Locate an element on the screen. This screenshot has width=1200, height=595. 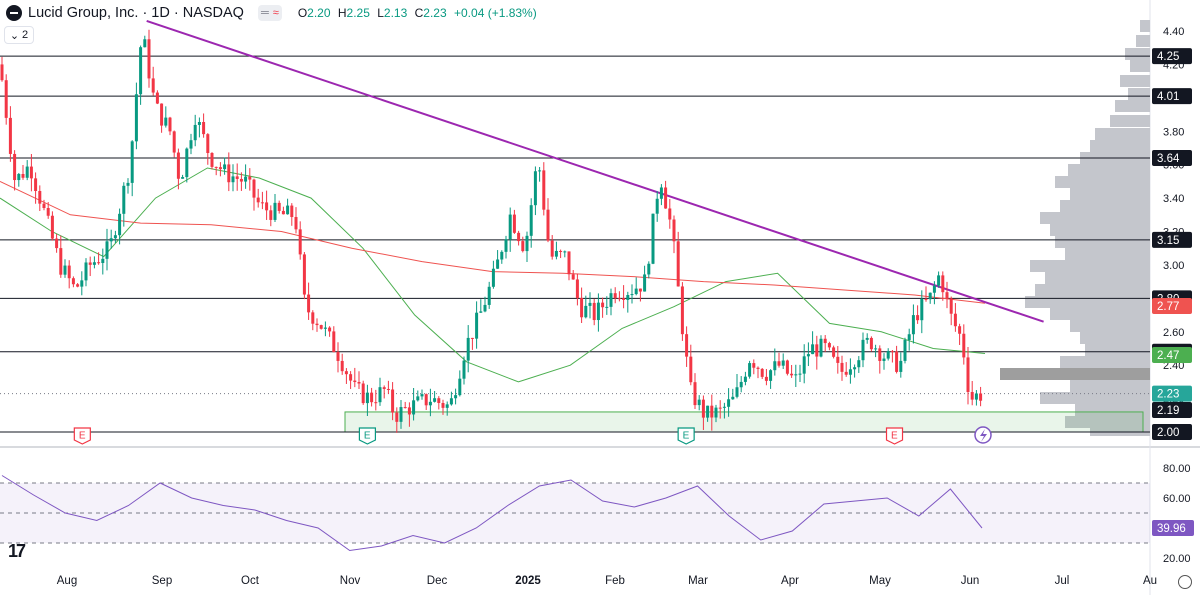
low-label: L is located at coordinates (380, 13).